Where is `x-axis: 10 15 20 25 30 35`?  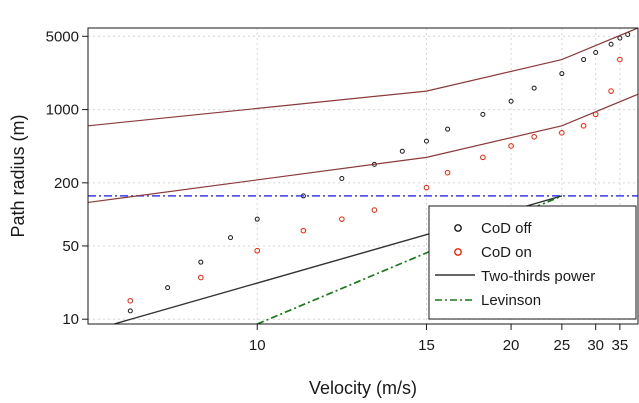
x-axis: 10 15 20 25 30 35 is located at coordinates (438, 339).